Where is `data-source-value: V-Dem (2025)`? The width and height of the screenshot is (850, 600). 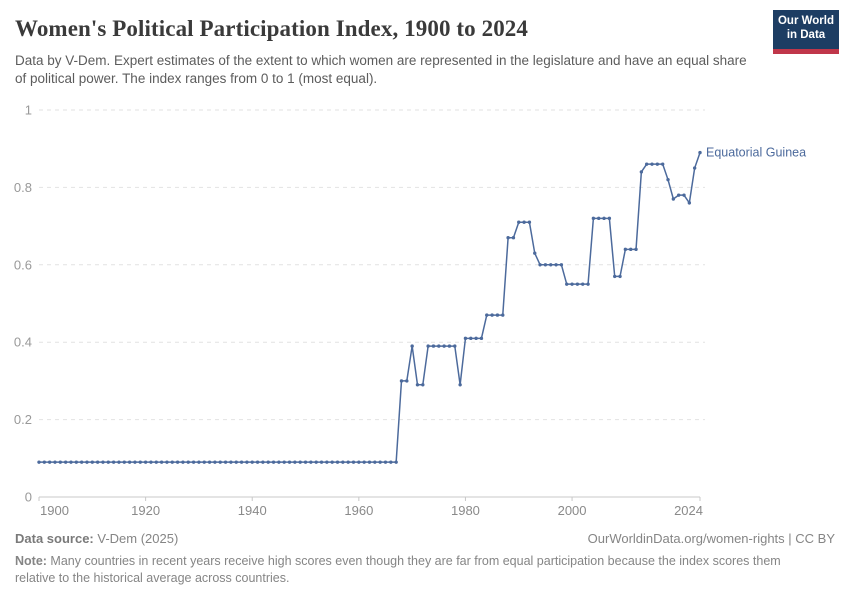
data-source-value: V-Dem (2025) is located at coordinates (136, 538).